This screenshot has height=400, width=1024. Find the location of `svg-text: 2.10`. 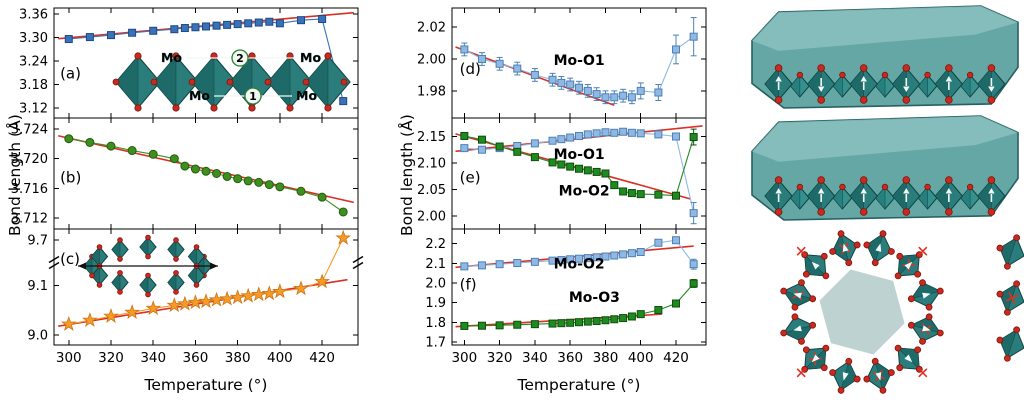

svg-text: 2.10 is located at coordinates (431, 163).